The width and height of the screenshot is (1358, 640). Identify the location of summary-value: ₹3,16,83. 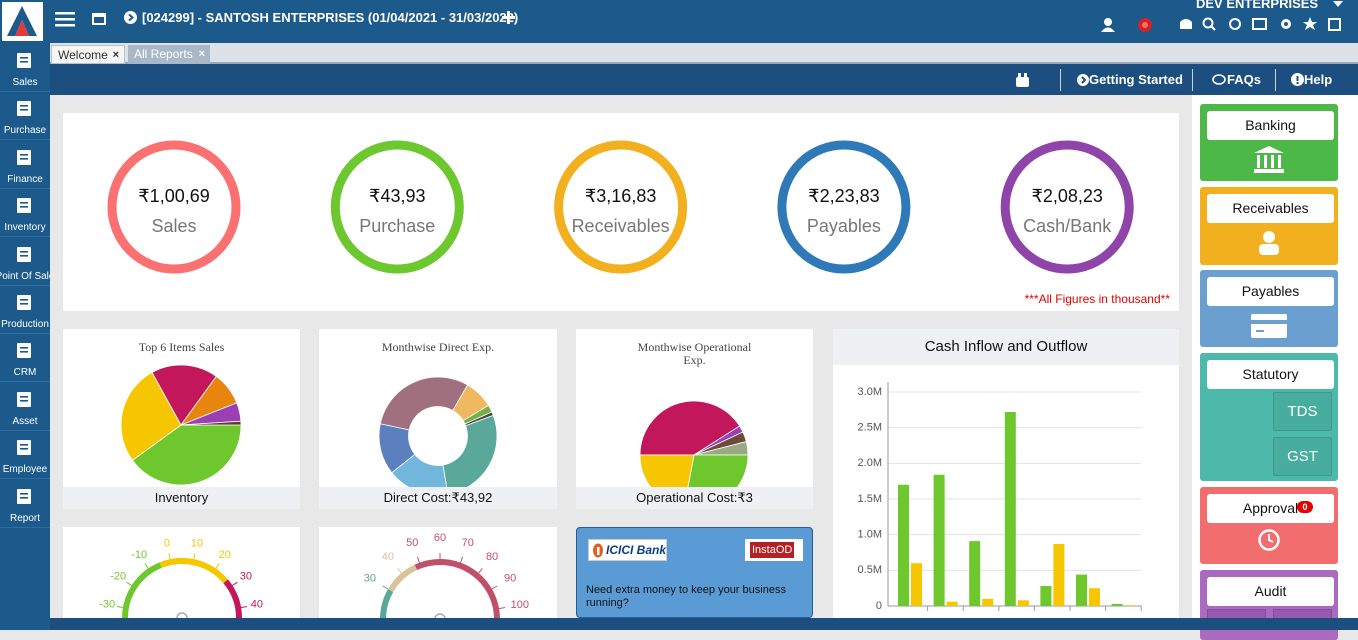
(621, 196).